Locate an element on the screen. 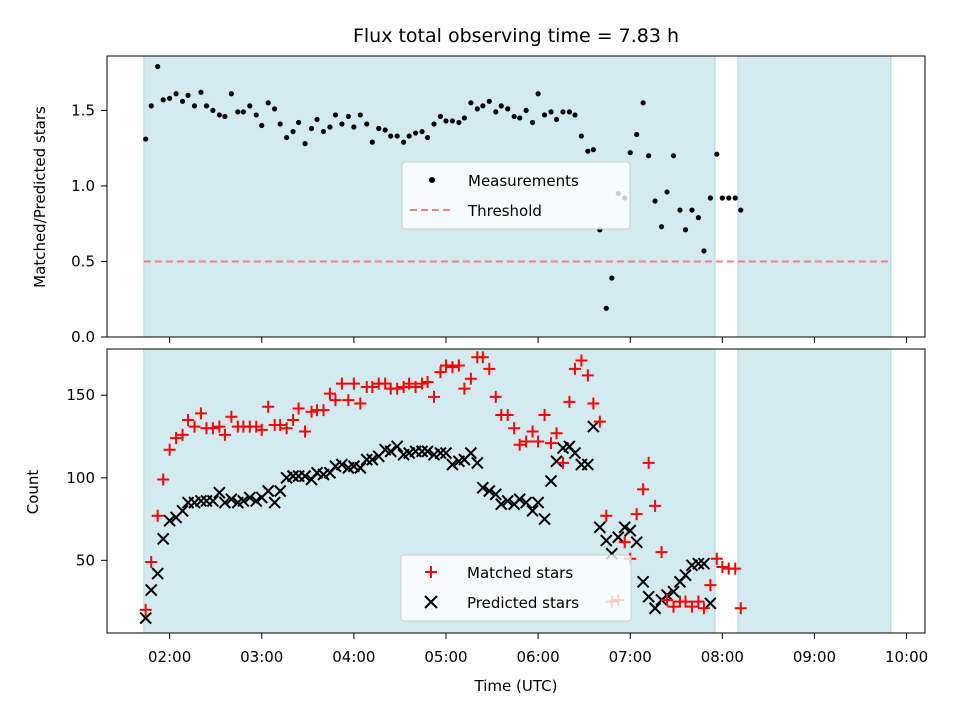  legend-measurements-label: Measurements is located at coordinates (523, 181).